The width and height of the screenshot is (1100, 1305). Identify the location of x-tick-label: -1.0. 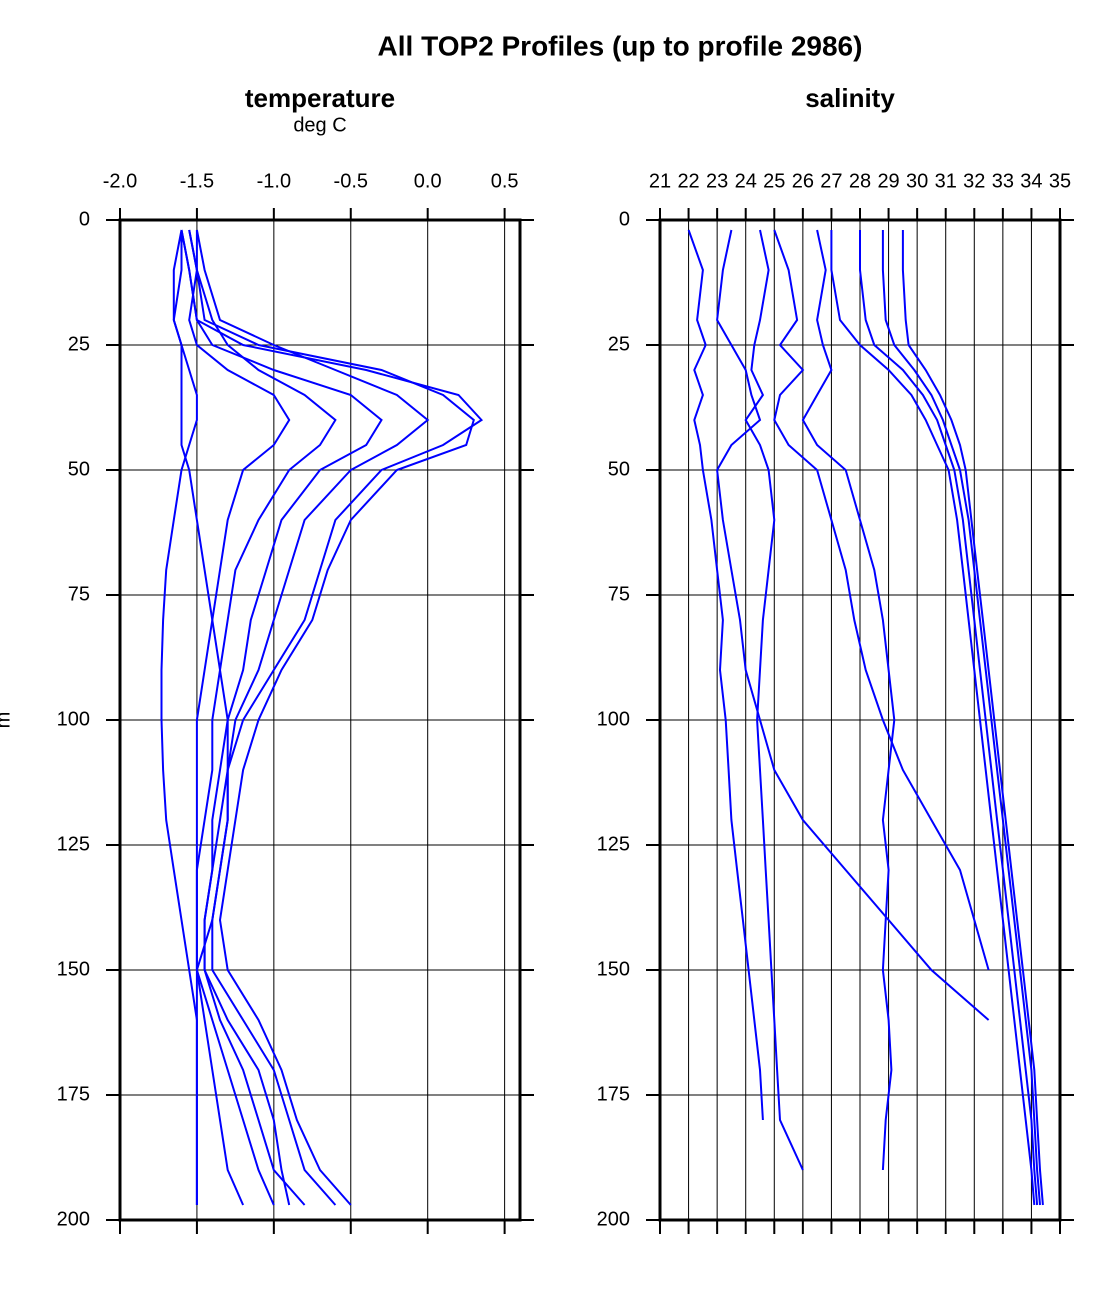
(274, 181).